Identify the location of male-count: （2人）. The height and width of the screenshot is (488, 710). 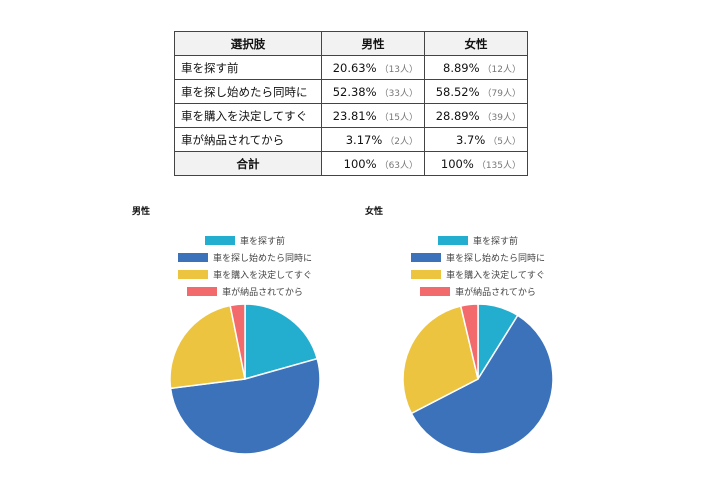
(402, 141).